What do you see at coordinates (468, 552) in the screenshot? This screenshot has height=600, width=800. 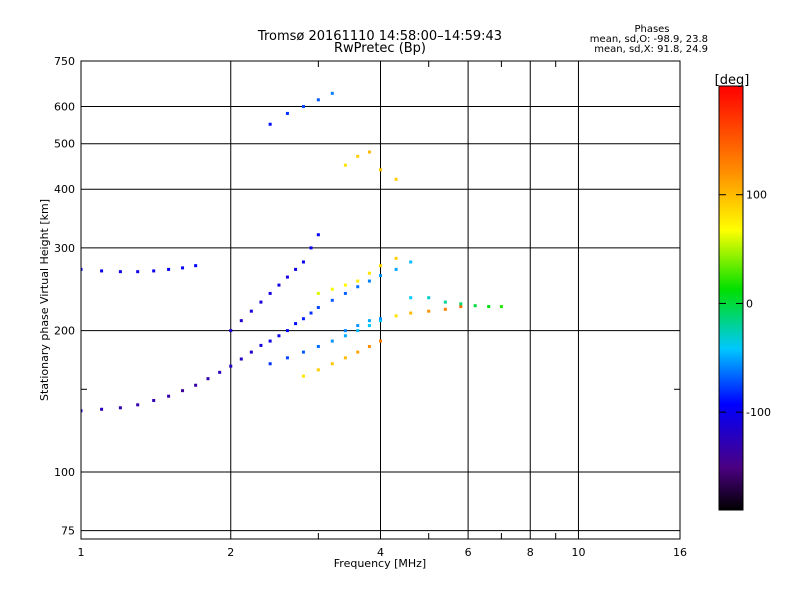 I see `x-tick-label: 6` at bounding box center [468, 552].